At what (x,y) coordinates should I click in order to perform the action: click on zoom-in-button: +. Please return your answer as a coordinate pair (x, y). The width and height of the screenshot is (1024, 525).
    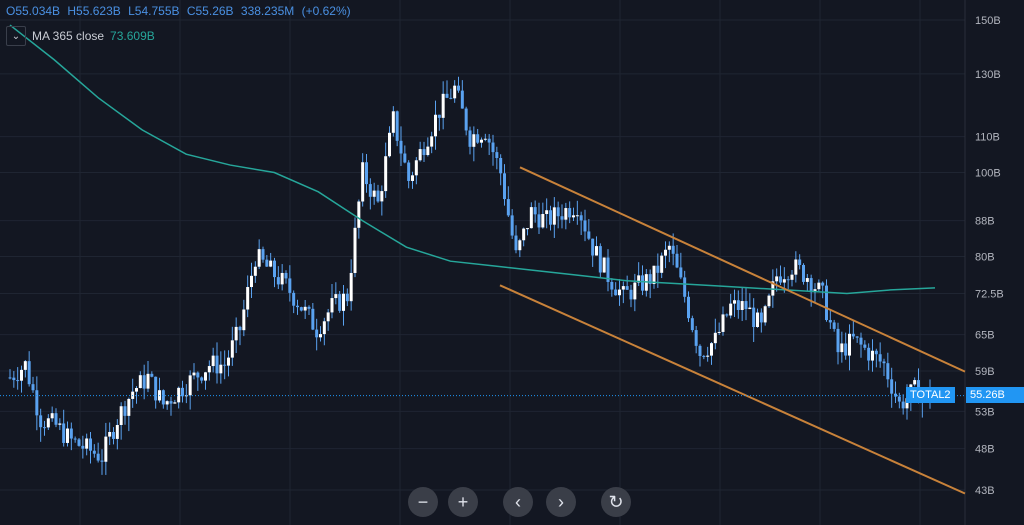
    Looking at the image, I should click on (463, 502).